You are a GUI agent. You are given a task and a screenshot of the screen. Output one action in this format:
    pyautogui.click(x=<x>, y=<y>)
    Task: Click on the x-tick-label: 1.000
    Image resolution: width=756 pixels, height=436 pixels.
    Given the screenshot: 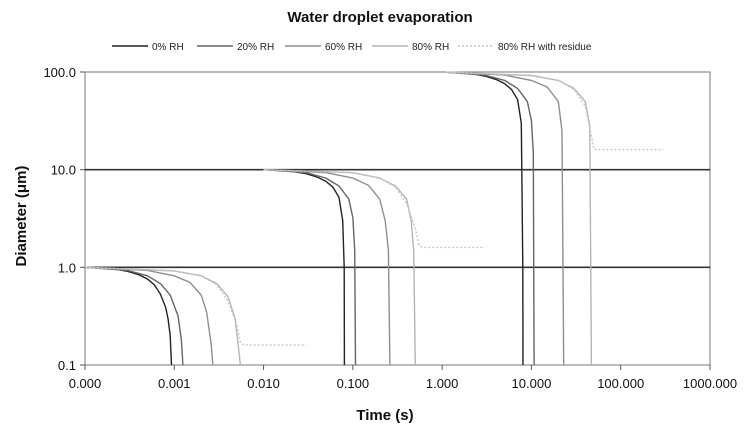 What is the action you would take?
    pyautogui.click(x=442, y=383)
    